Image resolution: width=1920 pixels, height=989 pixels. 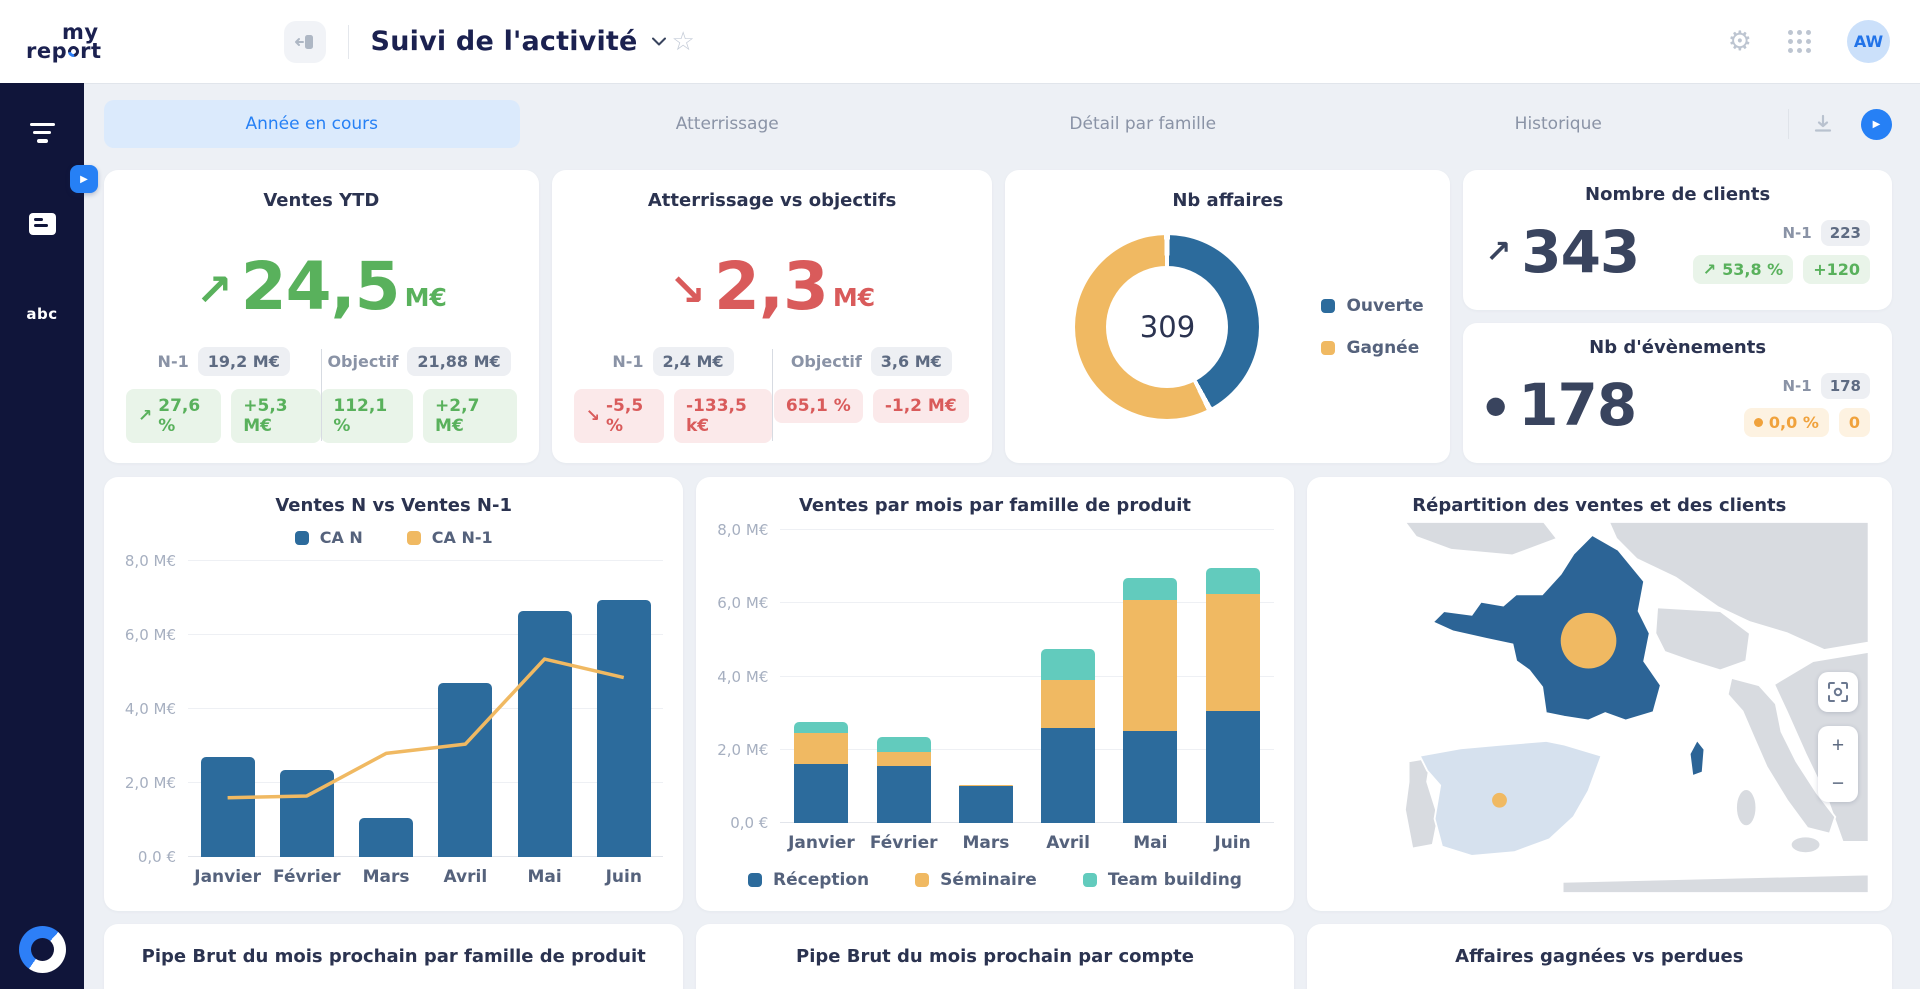 What do you see at coordinates (808, 880) in the screenshot?
I see `legend-item: Réception` at bounding box center [808, 880].